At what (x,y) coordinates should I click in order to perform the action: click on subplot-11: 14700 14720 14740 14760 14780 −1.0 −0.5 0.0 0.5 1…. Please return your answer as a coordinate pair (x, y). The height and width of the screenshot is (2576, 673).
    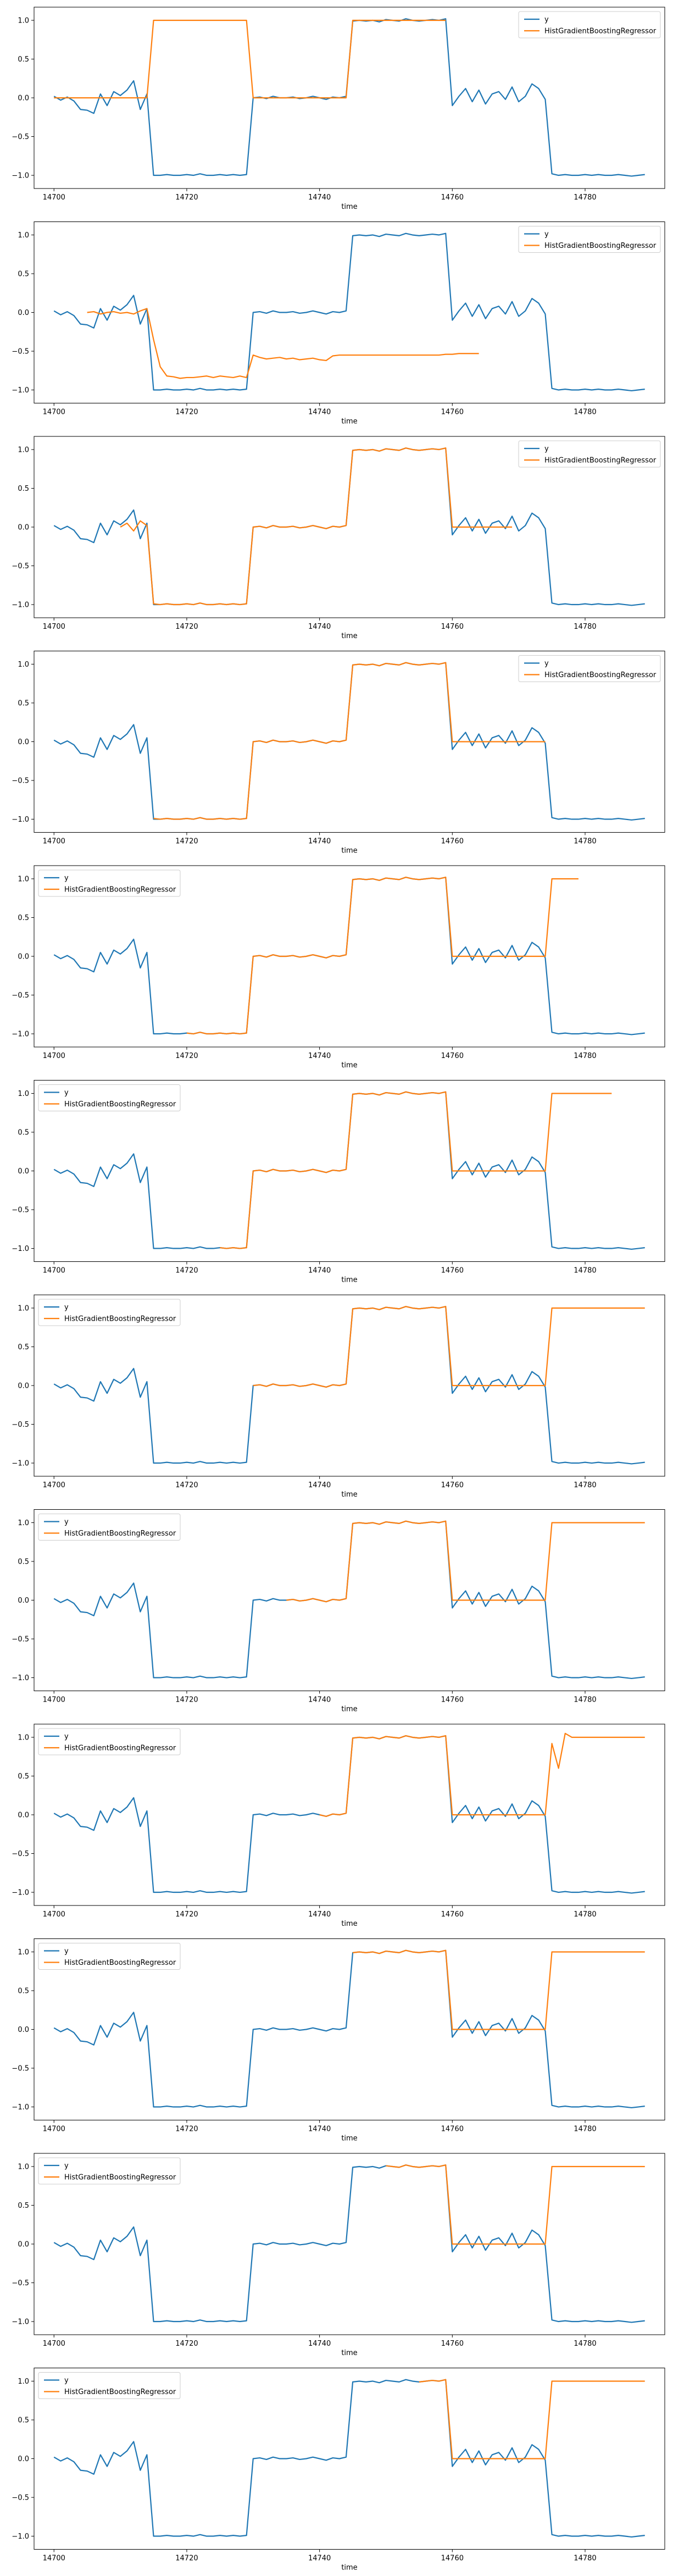
    Looking at the image, I should click on (338, 2255).